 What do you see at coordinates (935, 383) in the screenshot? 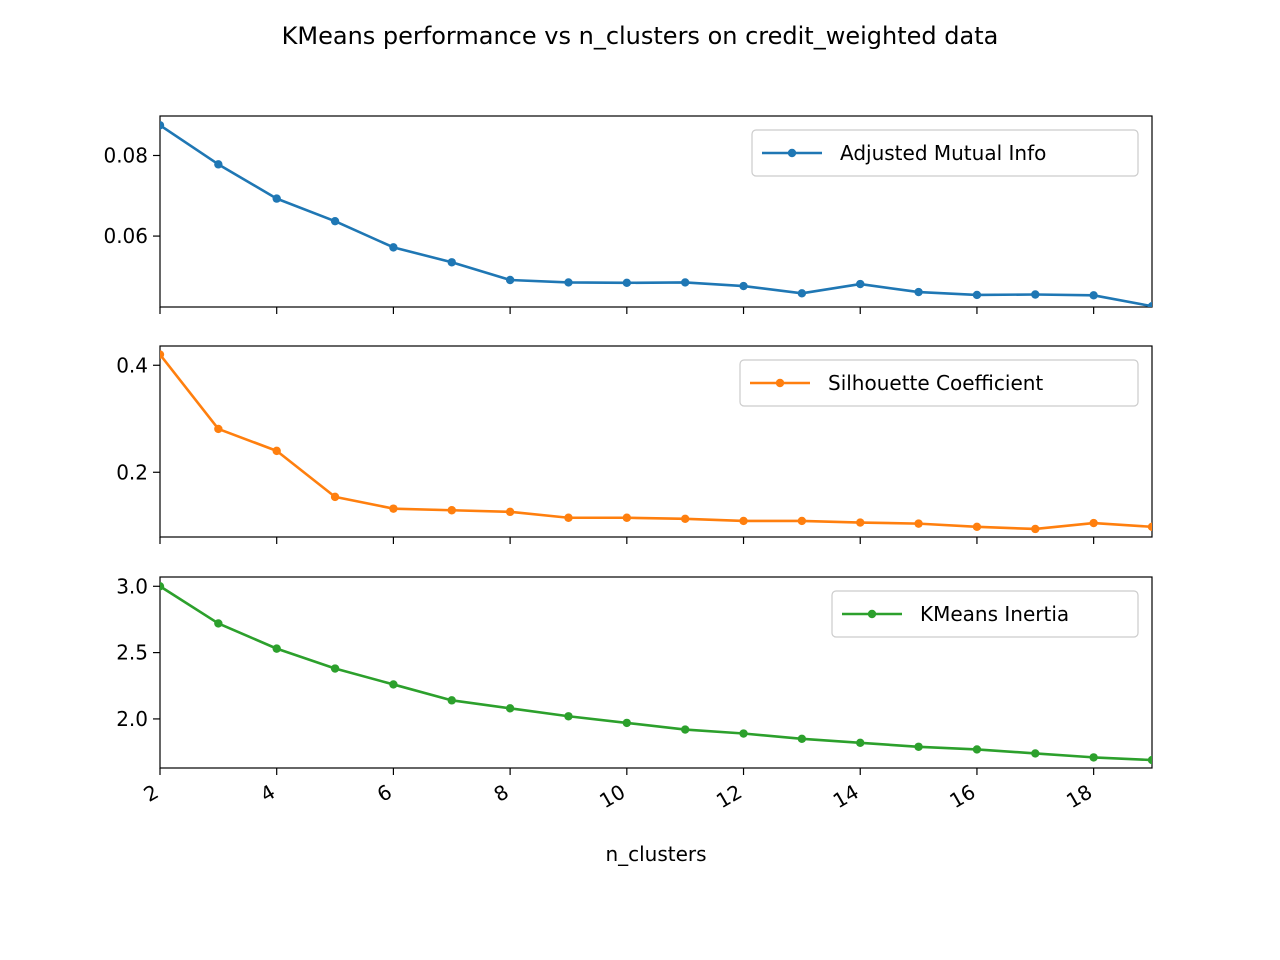
I see `legend-label: Silhouette Coefficient` at bounding box center [935, 383].